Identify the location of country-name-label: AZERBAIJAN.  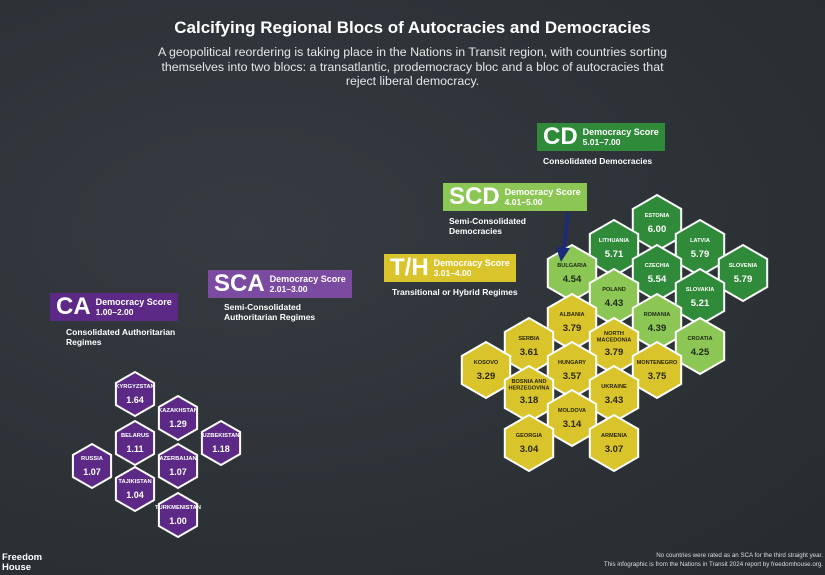
(177, 459).